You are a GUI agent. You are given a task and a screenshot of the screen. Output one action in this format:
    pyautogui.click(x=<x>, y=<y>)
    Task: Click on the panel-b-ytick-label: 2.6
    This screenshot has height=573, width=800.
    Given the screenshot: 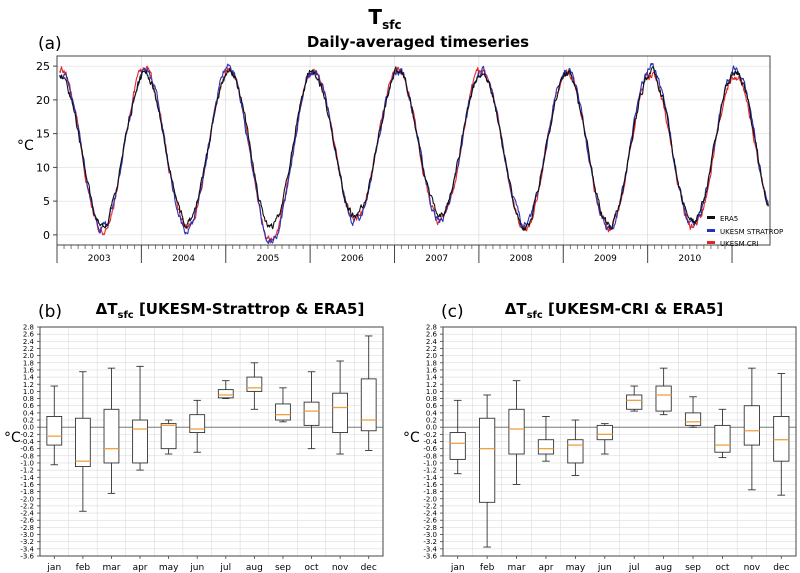 What is the action you would take?
    pyautogui.click(x=29, y=335)
    